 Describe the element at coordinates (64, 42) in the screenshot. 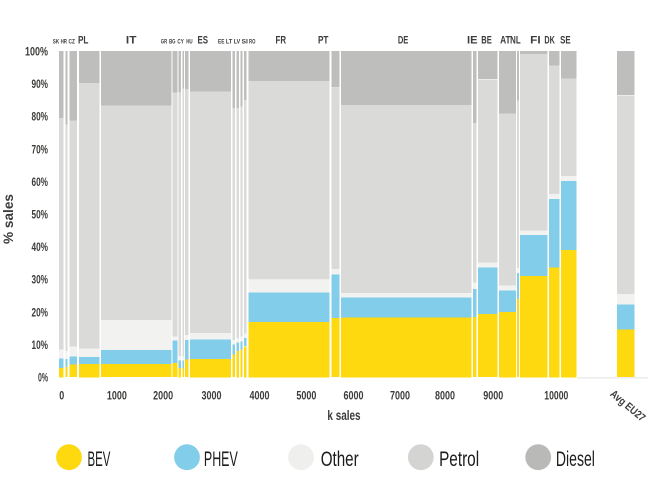

I see `svg-text: HR` at that location.